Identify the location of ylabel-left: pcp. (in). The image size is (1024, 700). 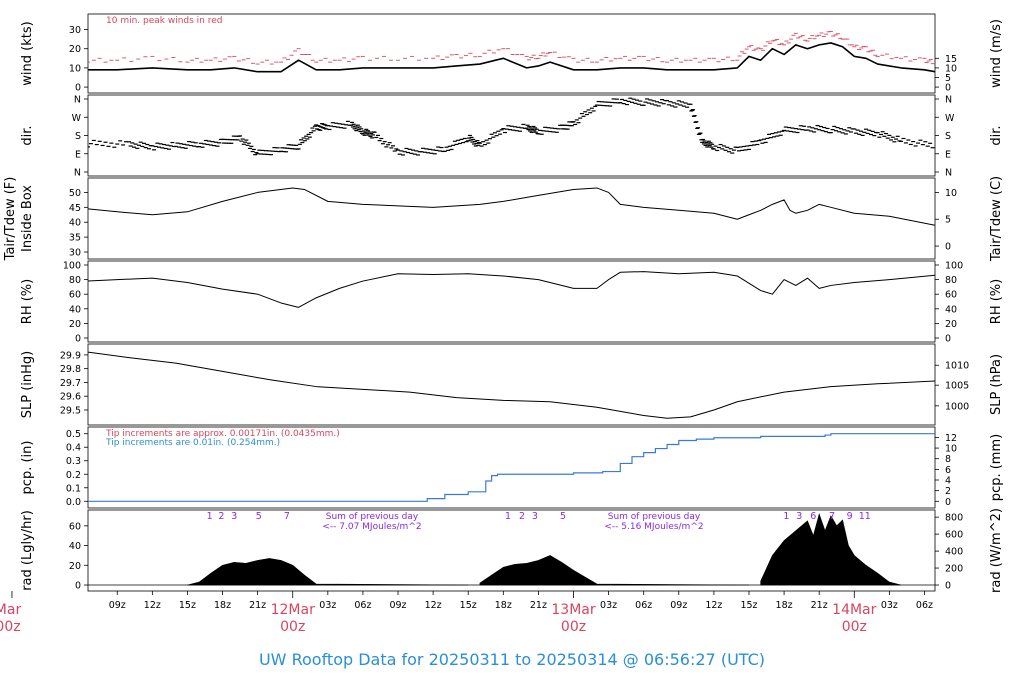
(27, 468).